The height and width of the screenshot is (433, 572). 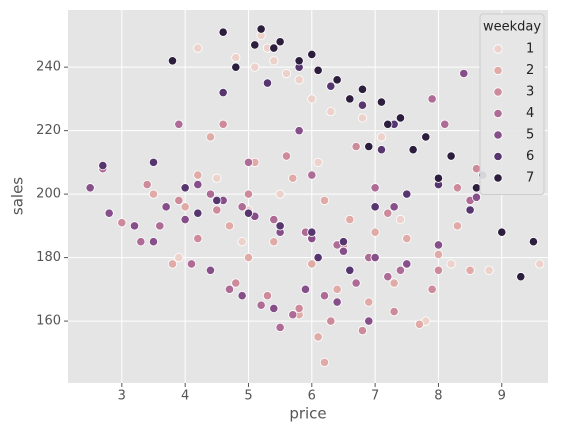 What do you see at coordinates (48, 257) in the screenshot?
I see `y-tick-label: 180` at bounding box center [48, 257].